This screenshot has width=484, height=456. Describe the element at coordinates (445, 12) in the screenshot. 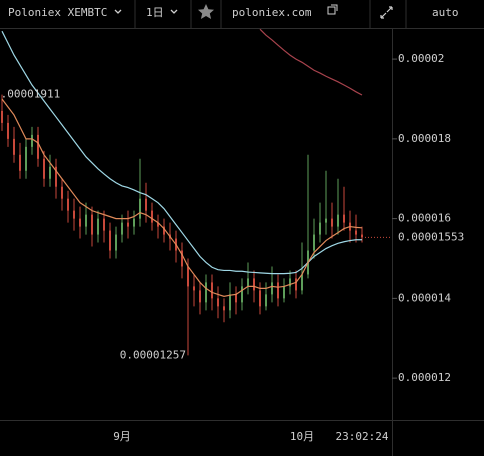

I see `scale-button: auto` at that location.